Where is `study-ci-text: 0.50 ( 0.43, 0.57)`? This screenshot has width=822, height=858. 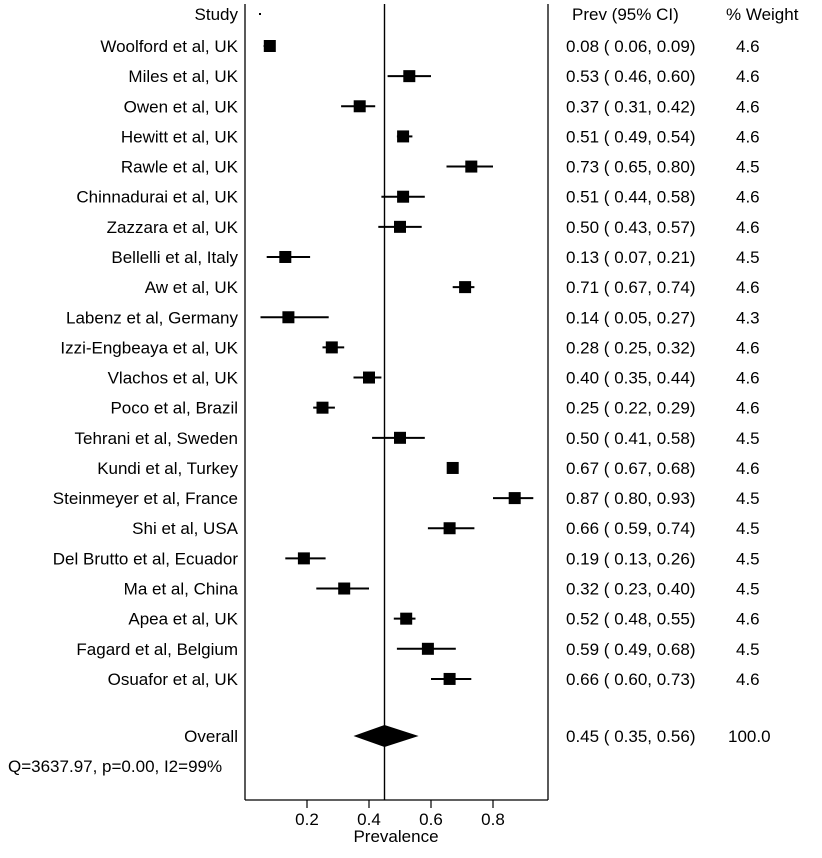
study-ci-text: 0.50 ( 0.43, 0.57) is located at coordinates (630, 227).